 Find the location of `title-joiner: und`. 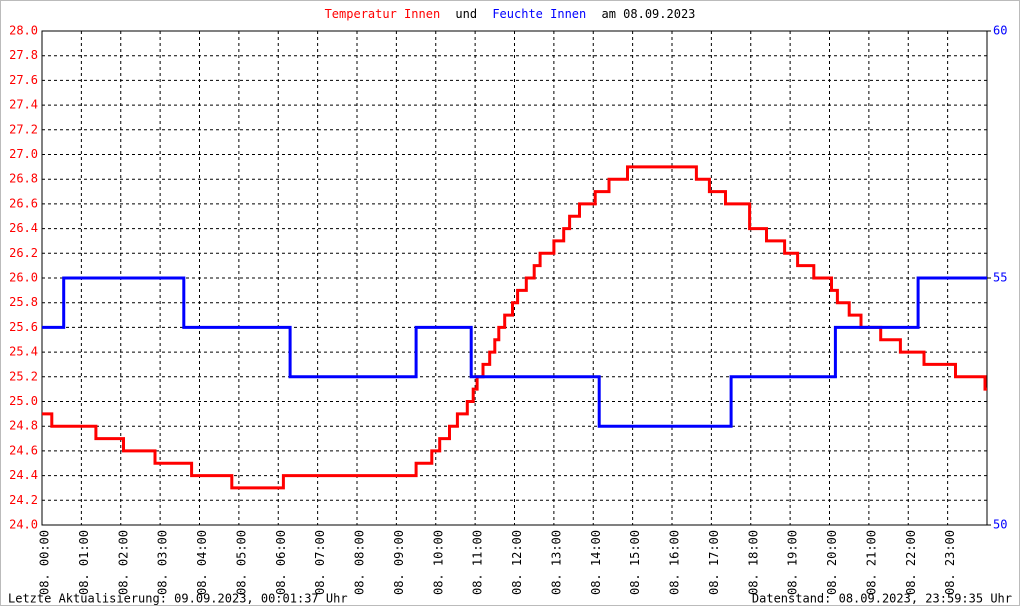

title-joiner: und is located at coordinates (466, 14).